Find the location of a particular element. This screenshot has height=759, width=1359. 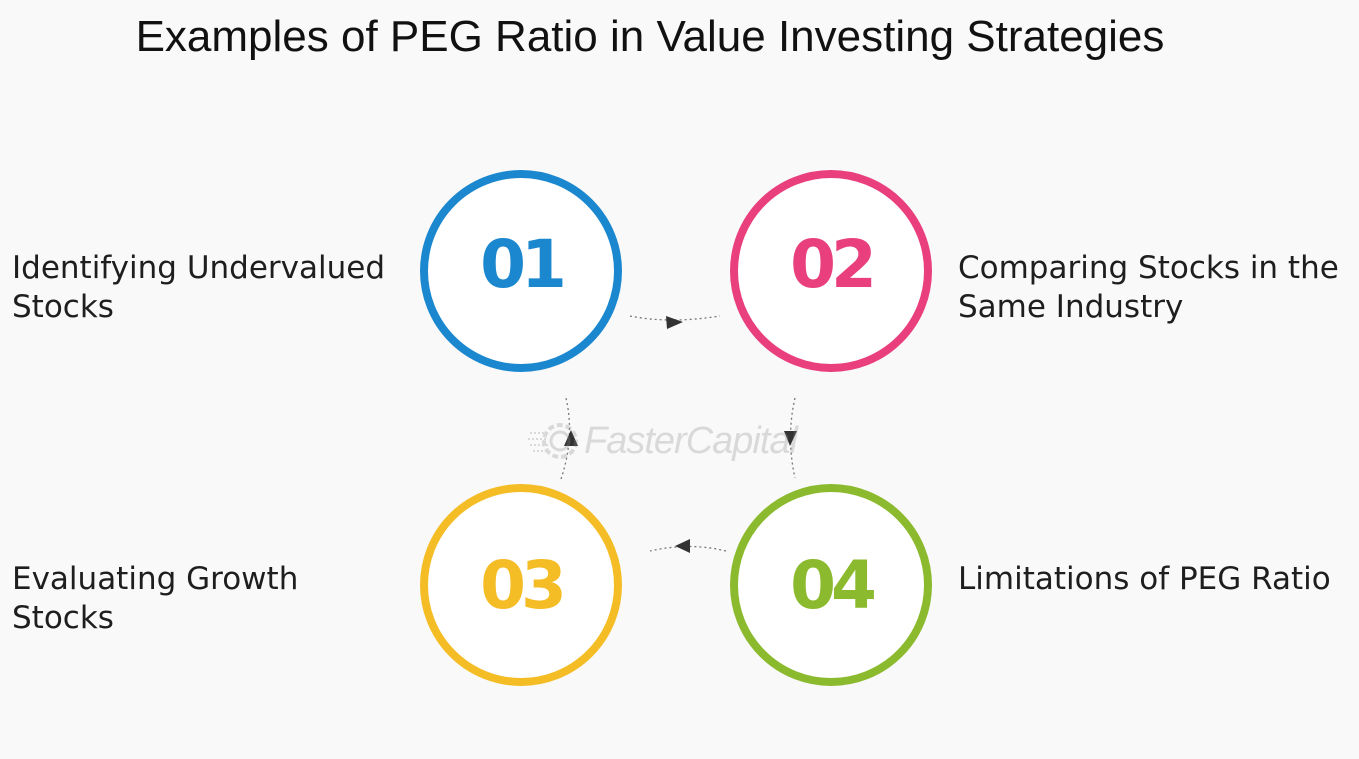

step-label-01-line-2: Stocks is located at coordinates (63, 307).